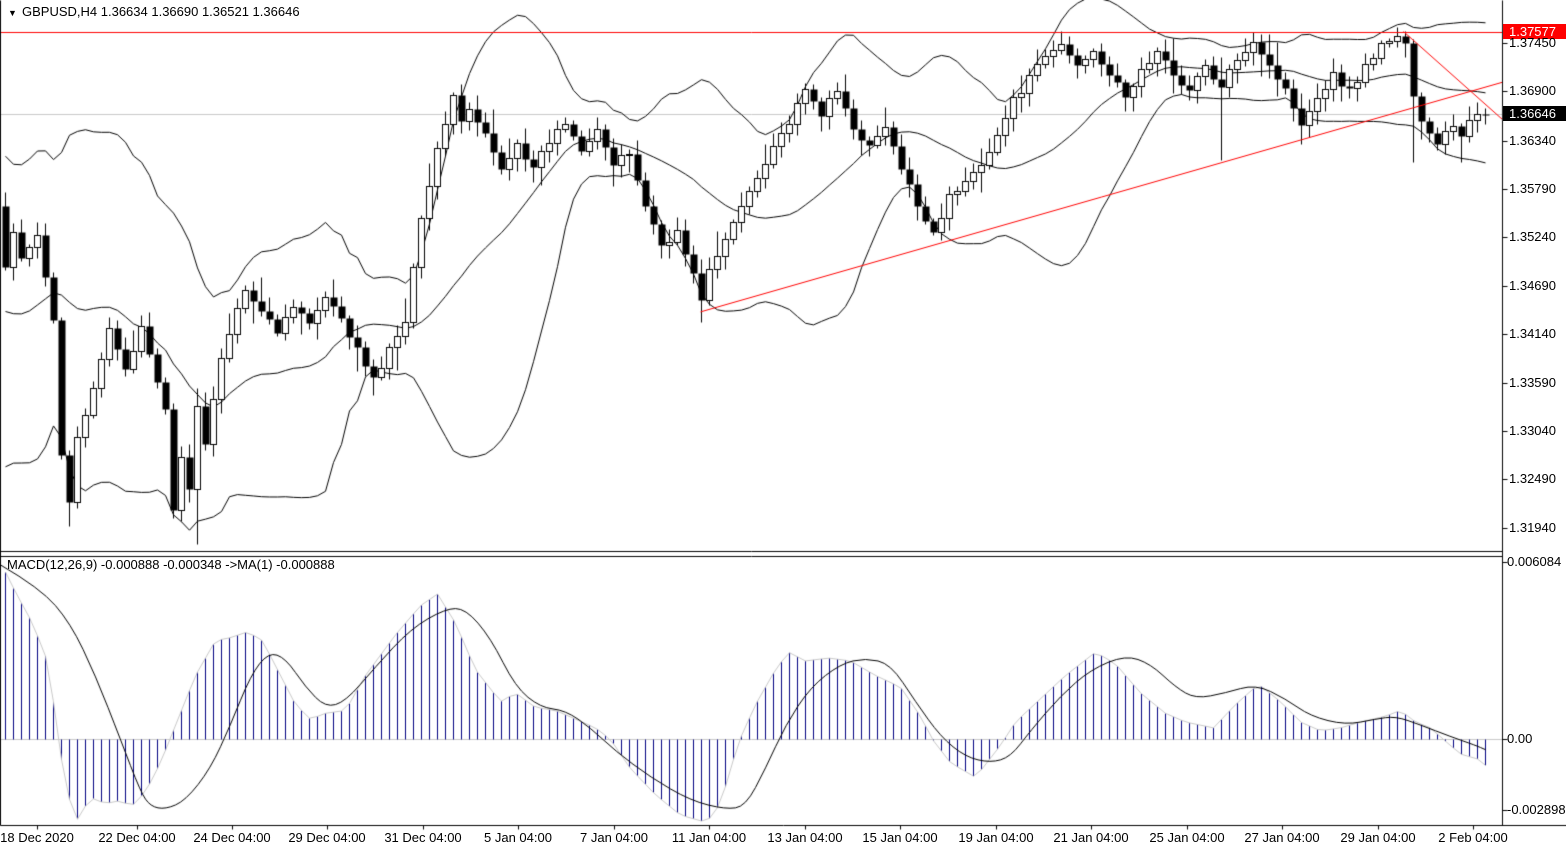 Image resolution: width=1566 pixels, height=850 pixels. What do you see at coordinates (1532, 140) in the screenshot?
I see `price-tick-label: 1.36340` at bounding box center [1532, 140].